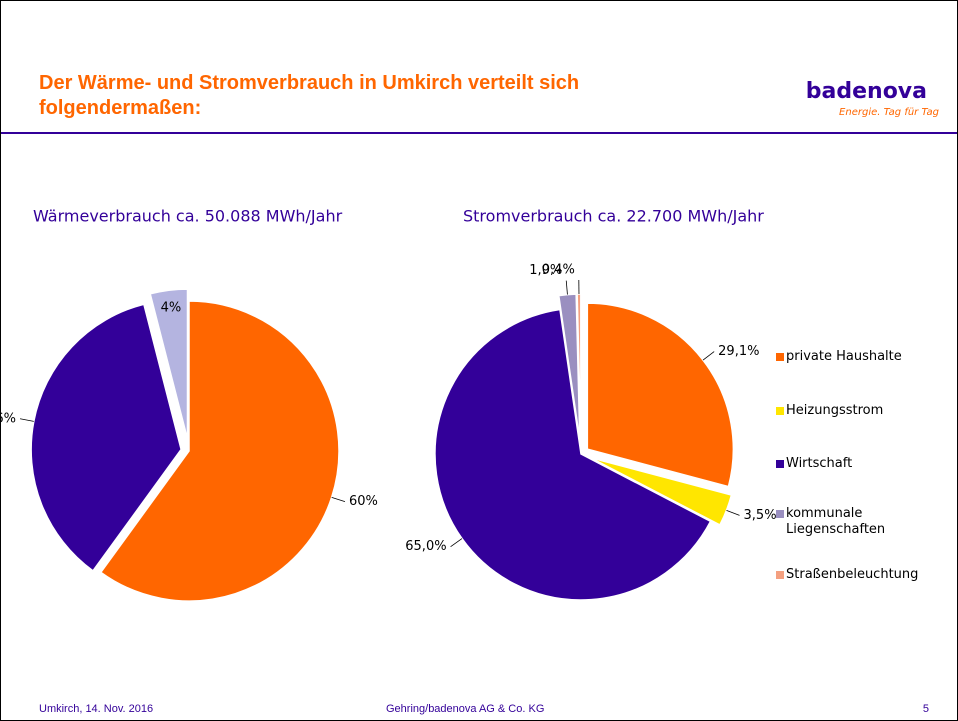 This screenshot has width=958, height=721. I want to click on value-label: 4%, so click(171, 308).